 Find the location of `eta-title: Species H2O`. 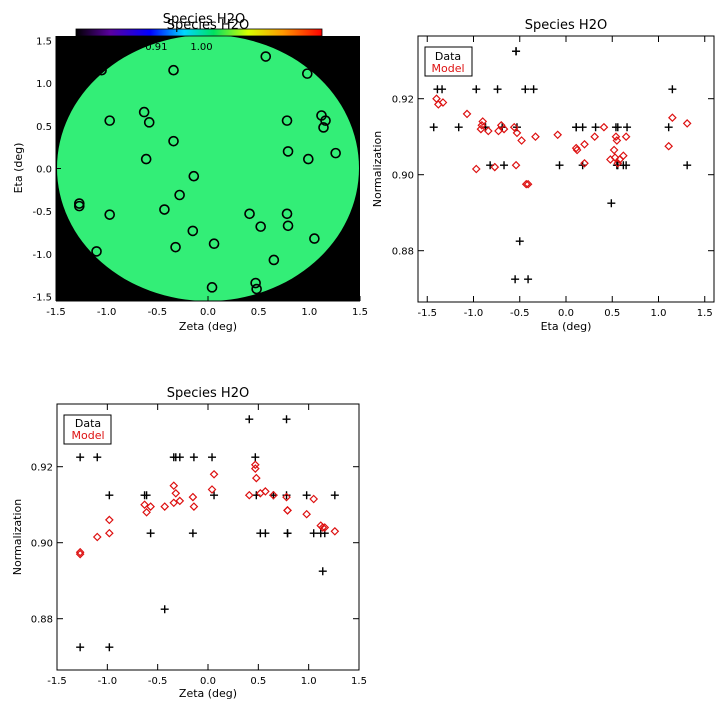

eta-title: Species H2O is located at coordinates (566, 25).